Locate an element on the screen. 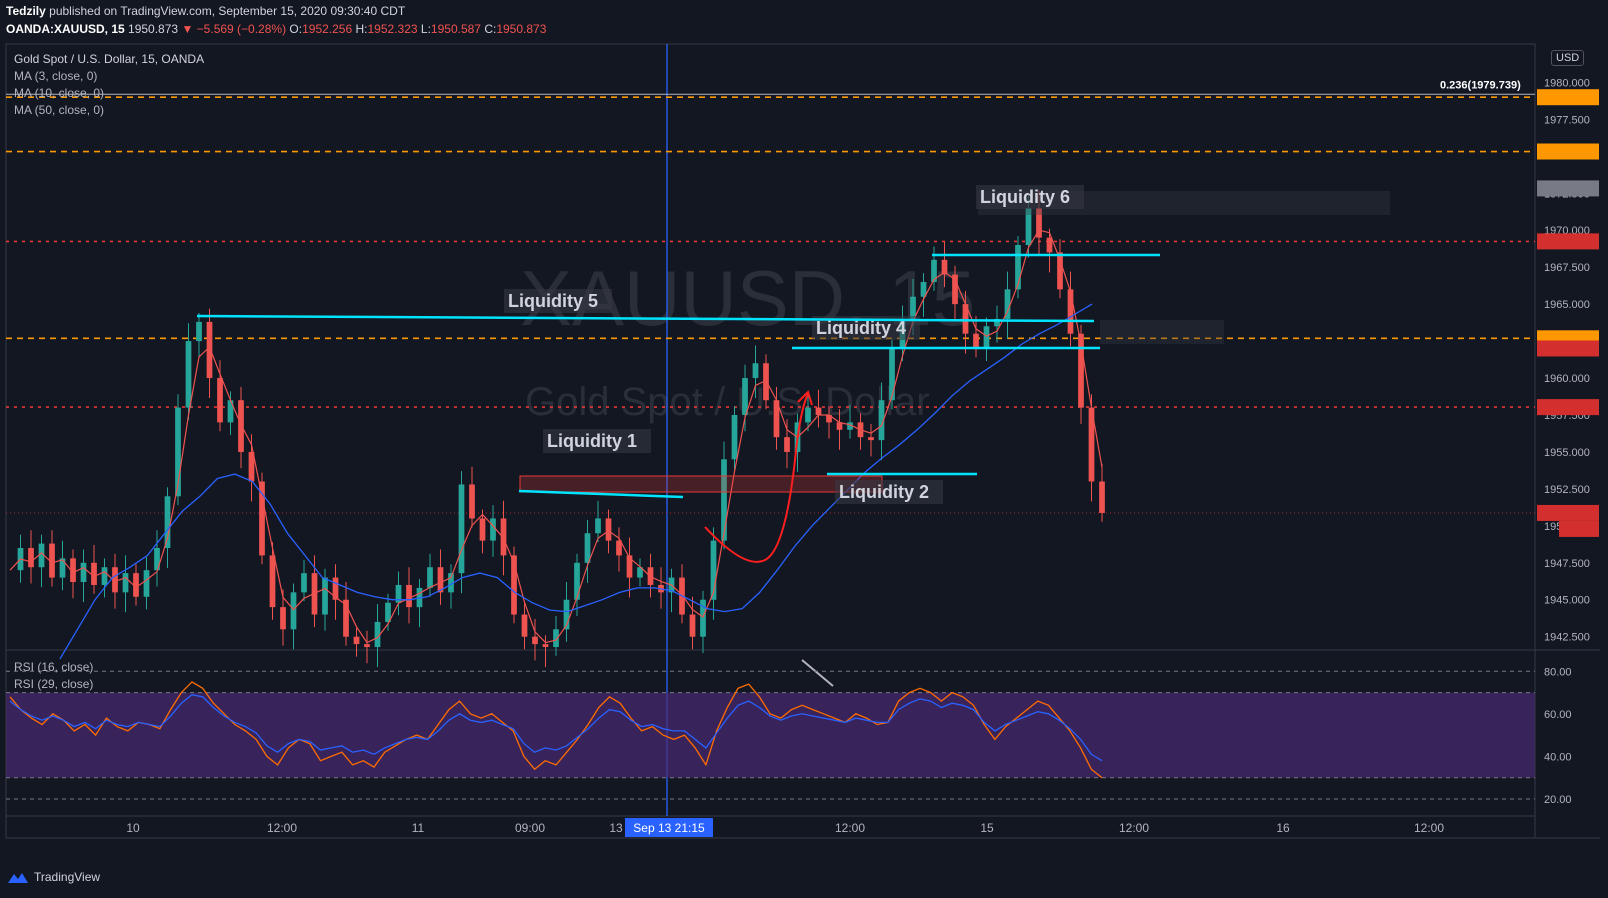  tradingview-cloud-icon is located at coordinates (18, 878).